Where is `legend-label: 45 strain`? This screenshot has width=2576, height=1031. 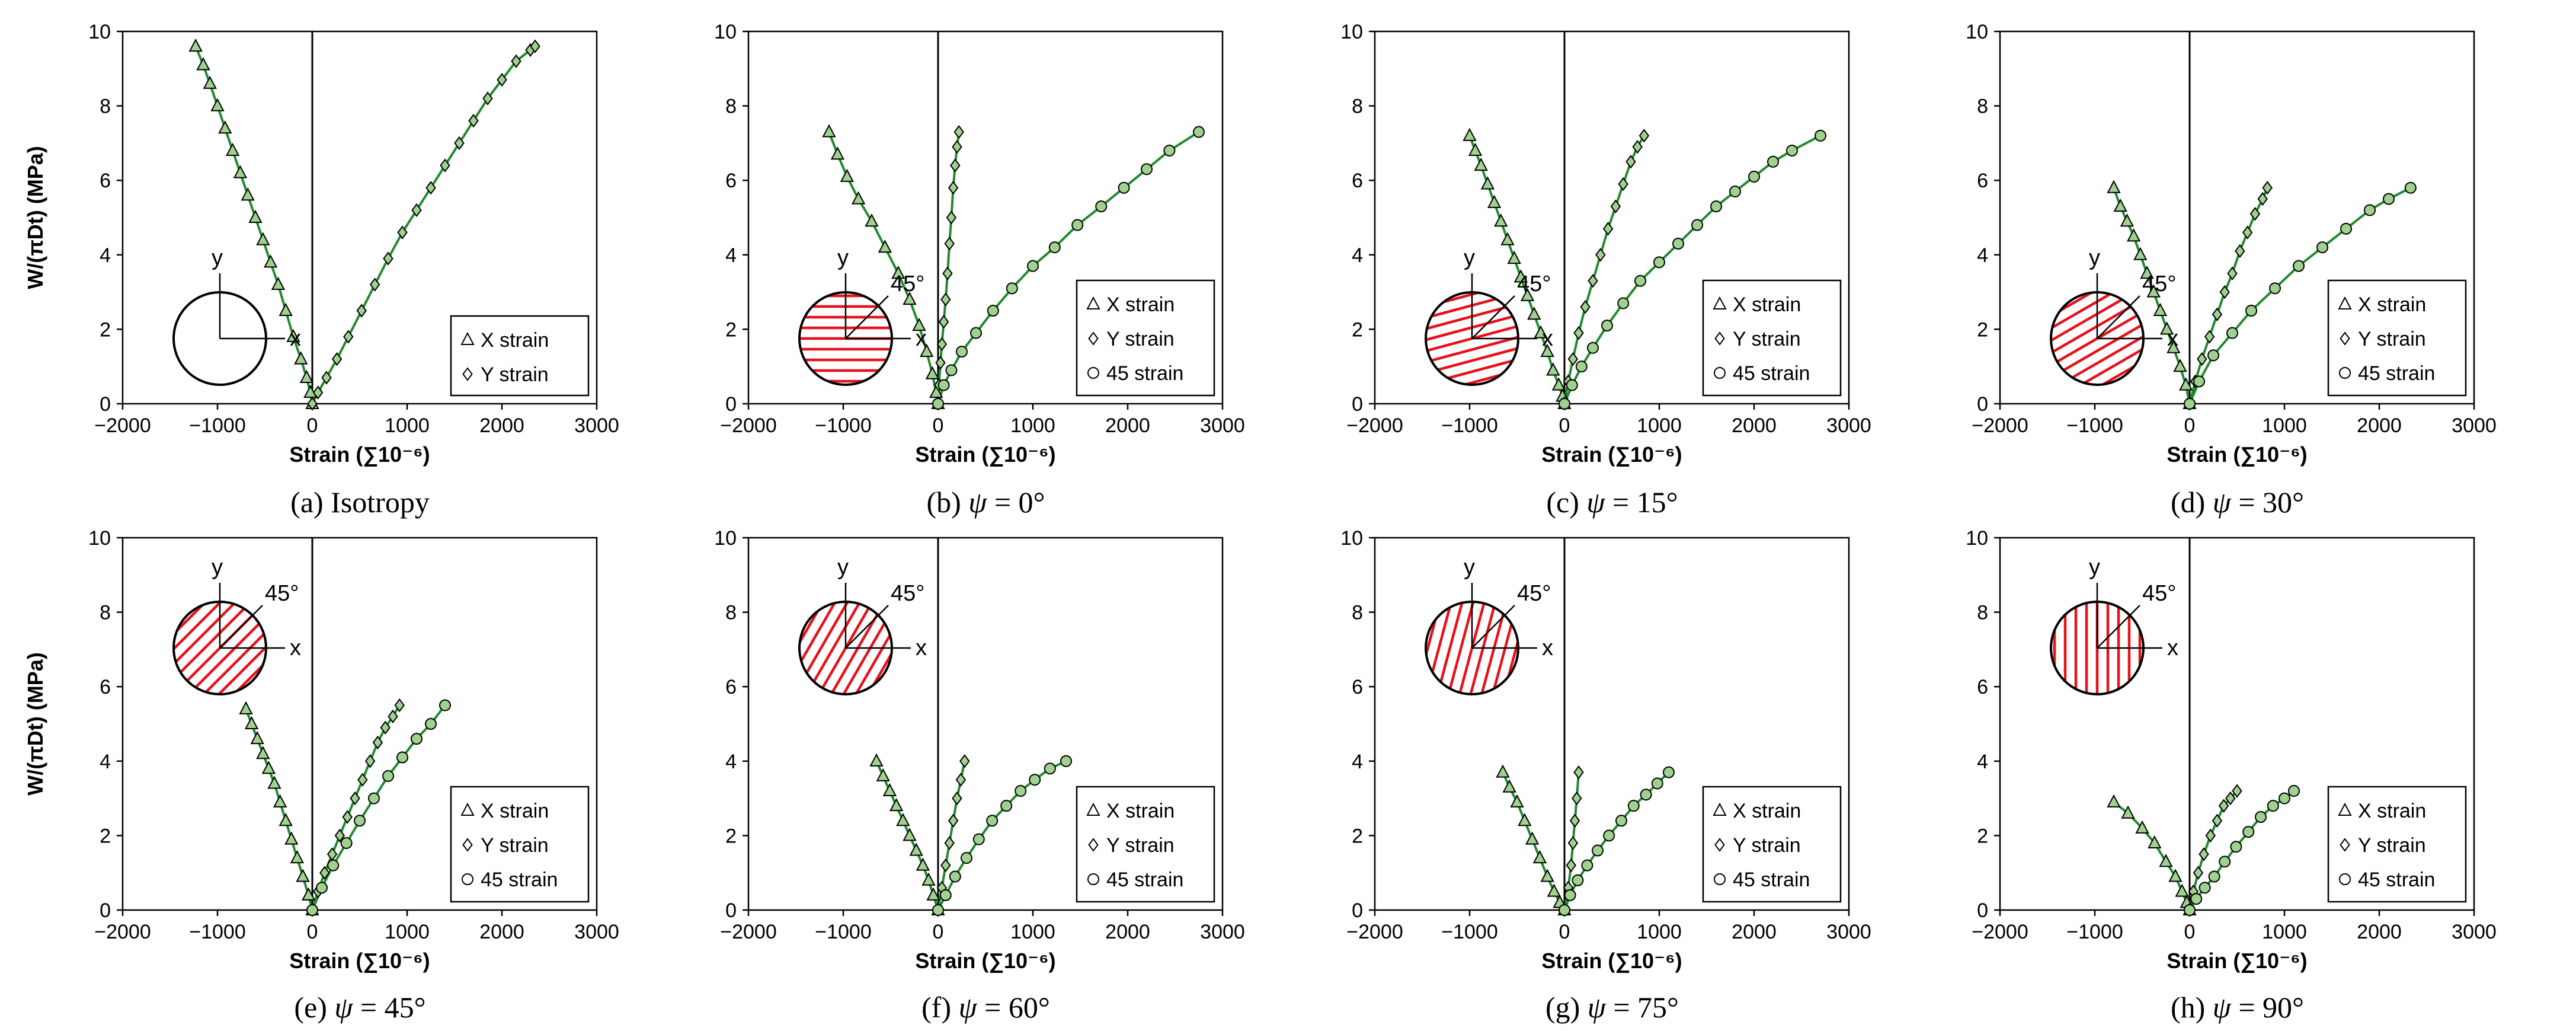 legend-label: 45 strain is located at coordinates (1771, 880).